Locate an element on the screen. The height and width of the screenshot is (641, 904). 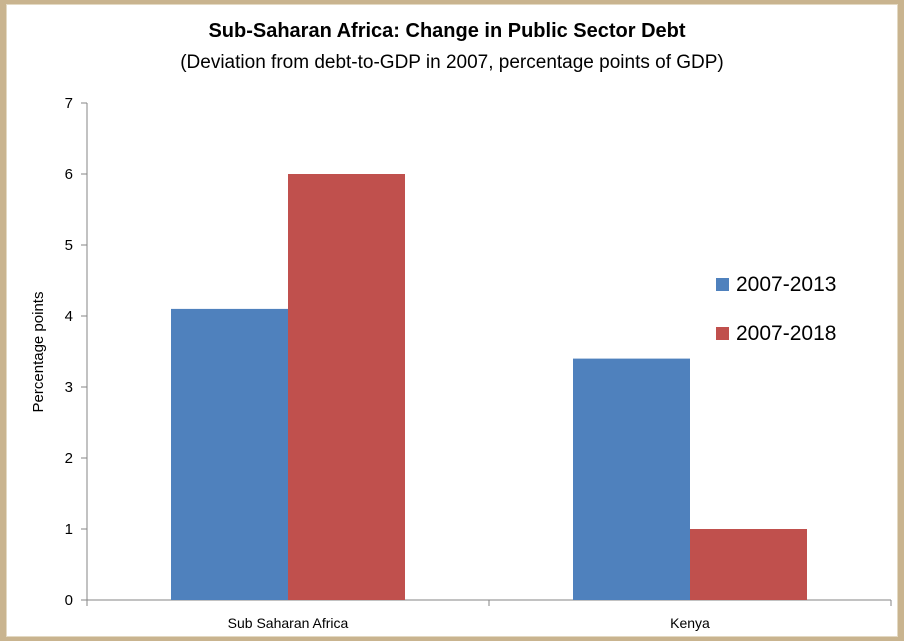
bar-2007-2018-sub-saharan-africa is located at coordinates (346, 387).